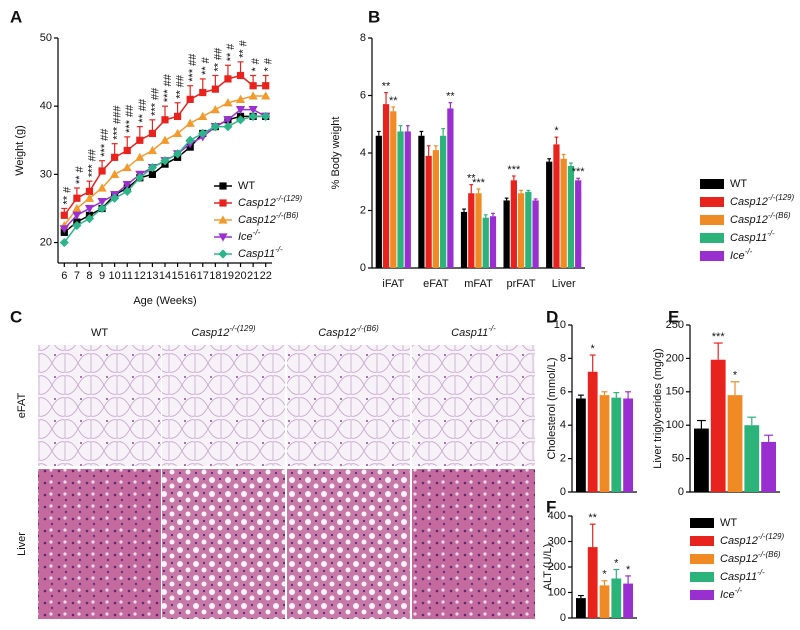  I want to click on label: Casp11-/-, so click(742, 575).